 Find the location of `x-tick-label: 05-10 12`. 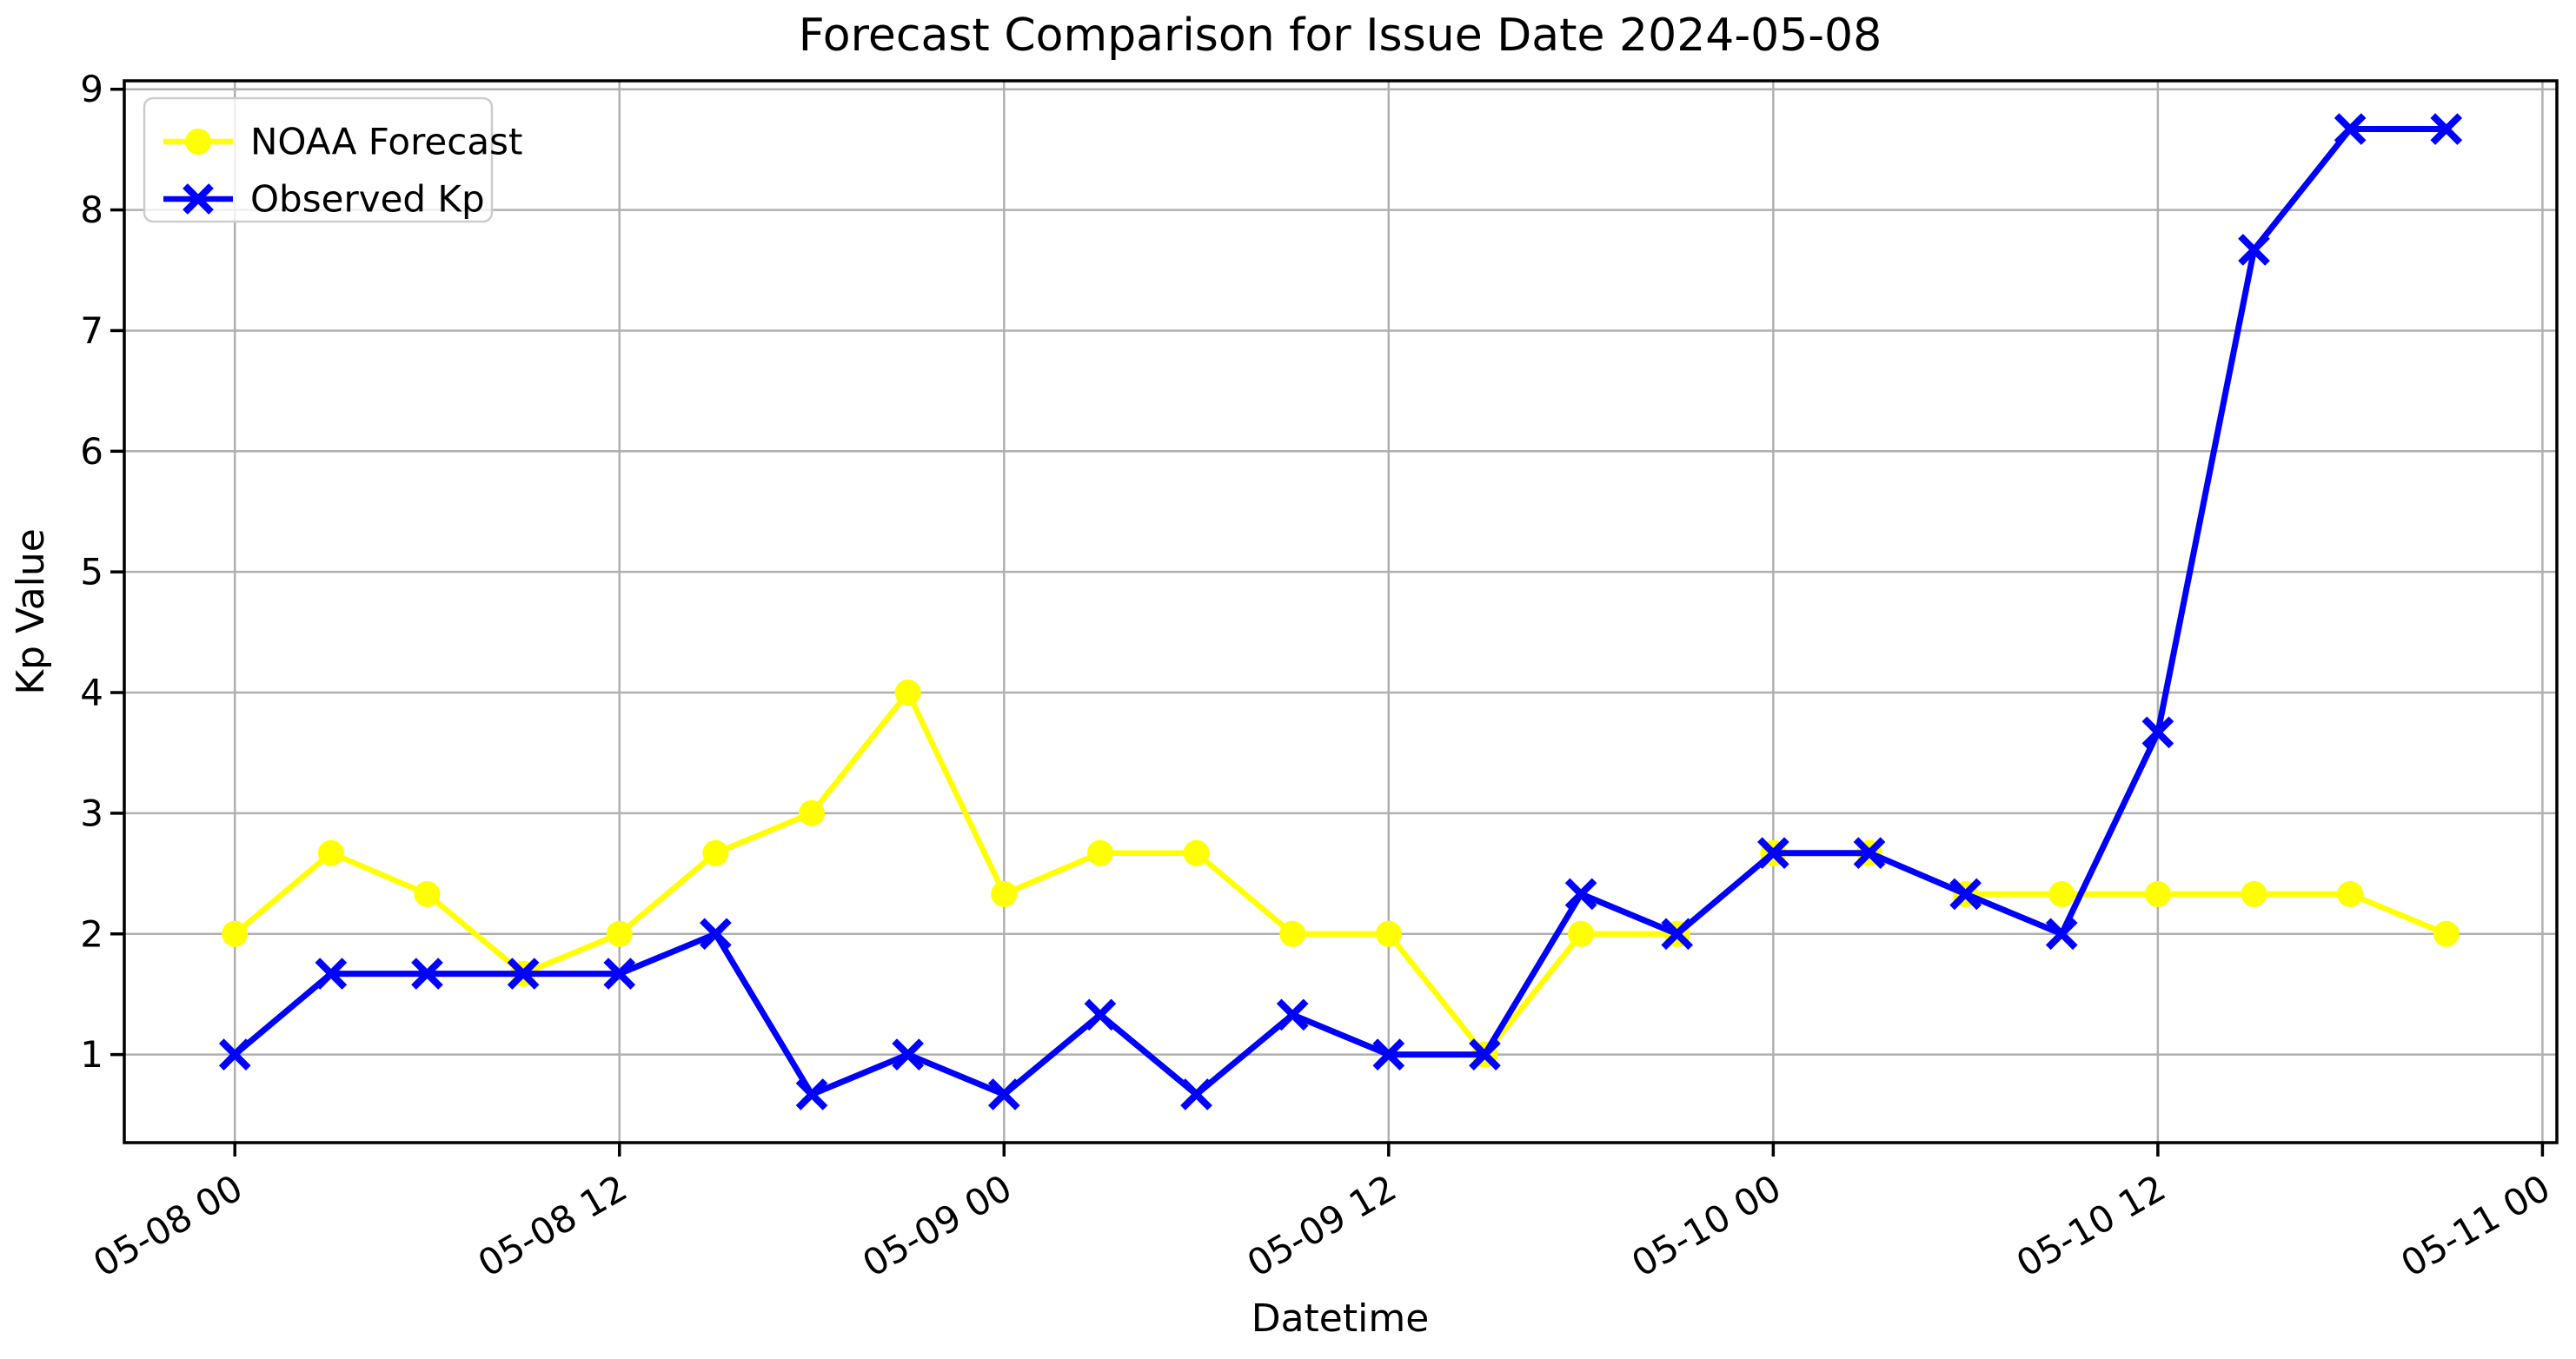

x-tick-label: 05-10 12 is located at coordinates (2091, 1225).